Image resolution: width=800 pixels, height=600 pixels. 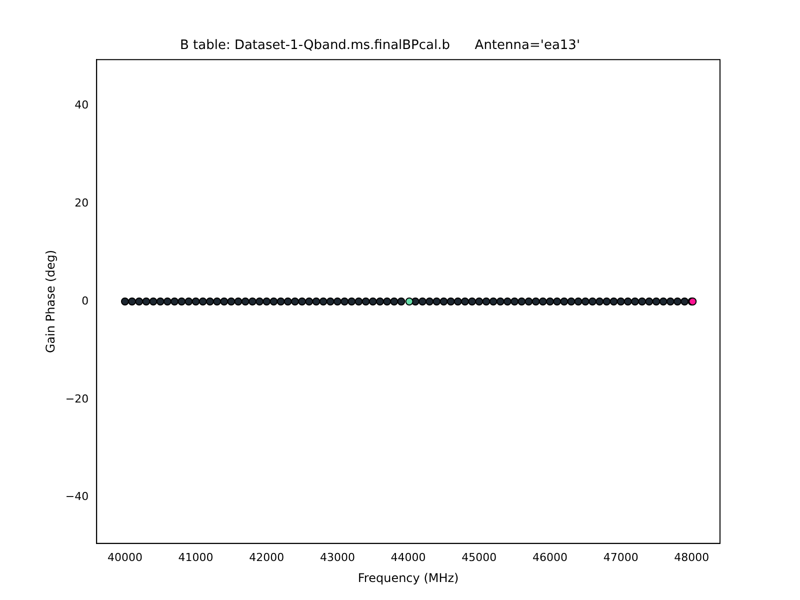 I want to click on x-tick-label: 44000, so click(x=408, y=557).